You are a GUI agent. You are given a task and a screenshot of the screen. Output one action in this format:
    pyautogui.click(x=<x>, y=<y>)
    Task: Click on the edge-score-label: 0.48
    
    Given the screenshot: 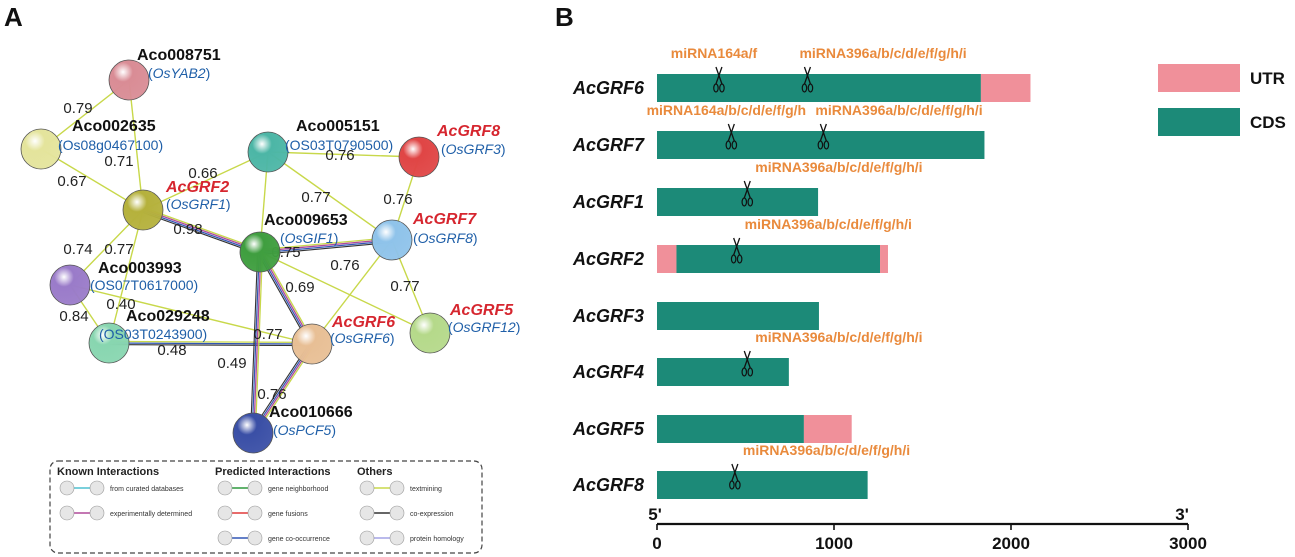 What is the action you would take?
    pyautogui.click(x=171, y=350)
    